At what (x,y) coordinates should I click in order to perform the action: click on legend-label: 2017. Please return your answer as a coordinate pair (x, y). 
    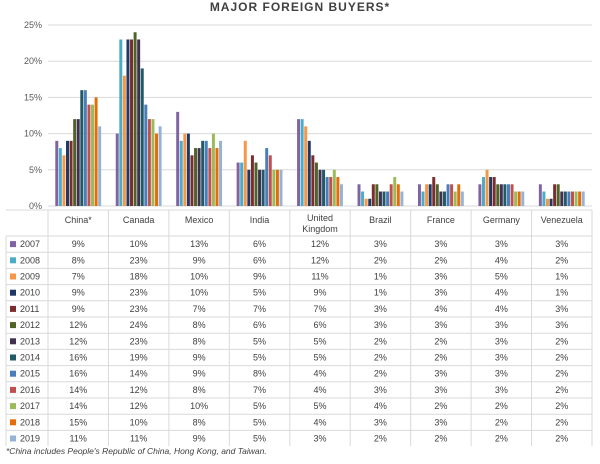
    Looking at the image, I should click on (30, 406).